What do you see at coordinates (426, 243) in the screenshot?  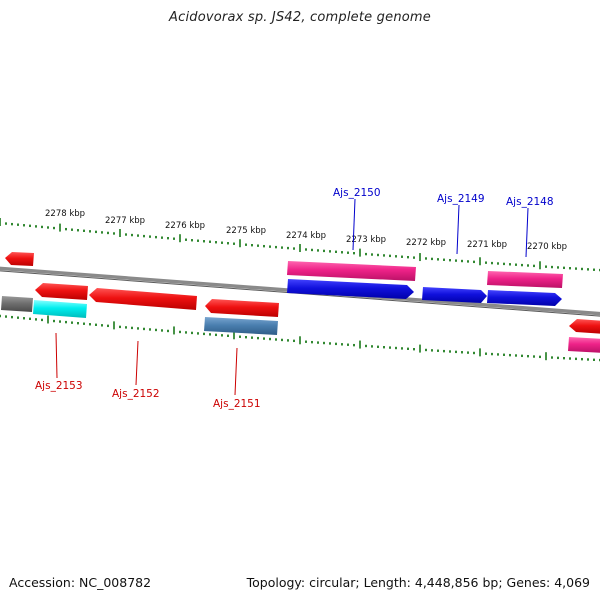 I see `scale-label-2272: 2272 kbp` at bounding box center [426, 243].